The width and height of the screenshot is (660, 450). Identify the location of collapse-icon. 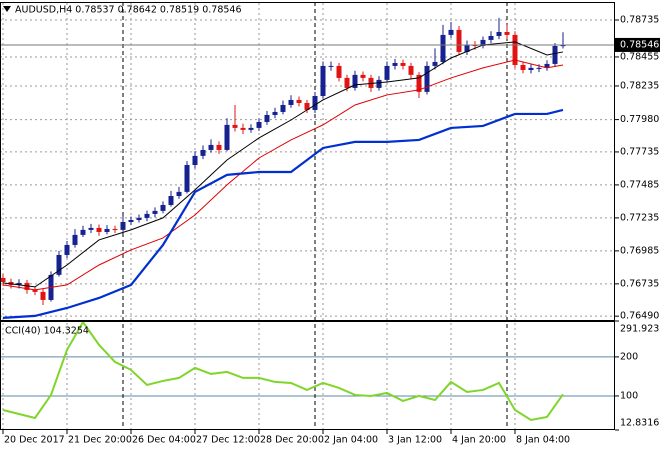
(7, 9).